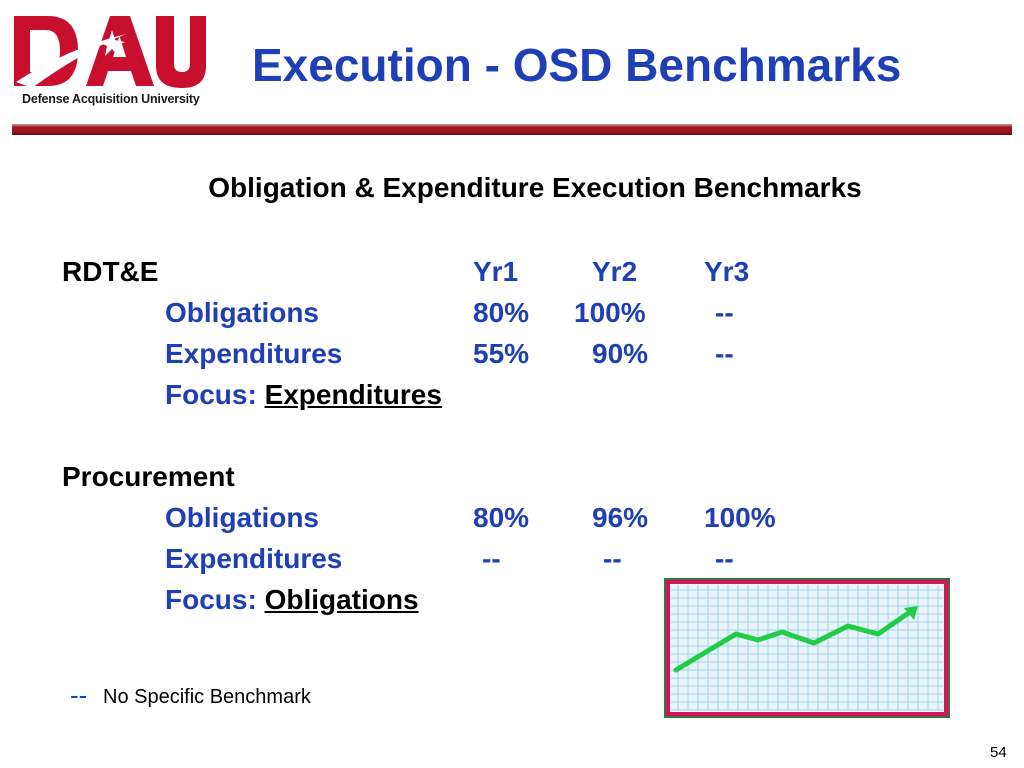 The width and height of the screenshot is (1024, 768). What do you see at coordinates (341, 599) in the screenshot?
I see `focus-value: Obligations` at bounding box center [341, 599].